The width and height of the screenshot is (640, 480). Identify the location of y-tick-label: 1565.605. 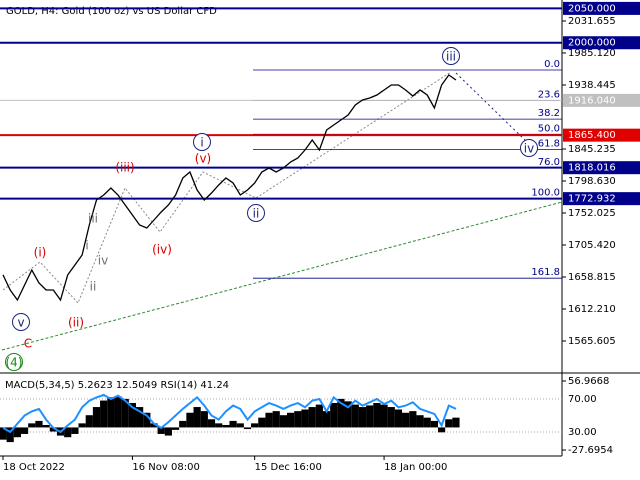
(592, 341).